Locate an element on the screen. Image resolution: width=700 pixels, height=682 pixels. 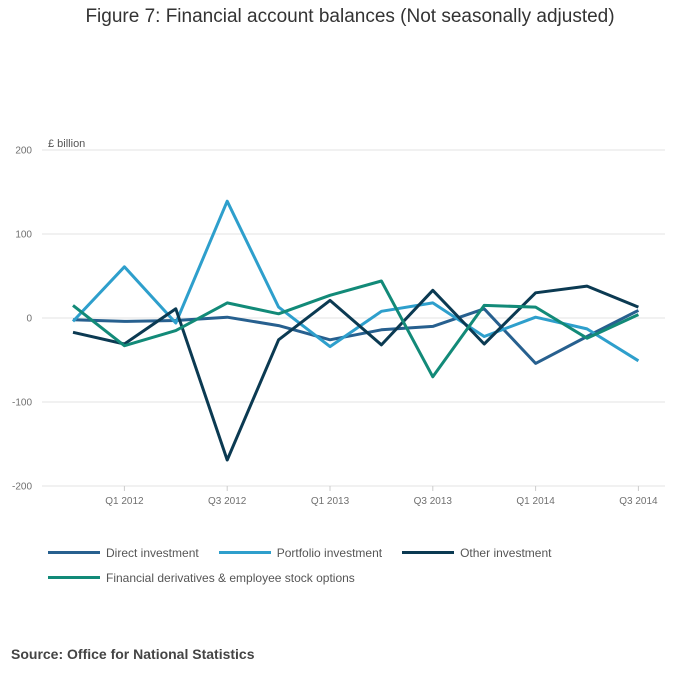
y-axis-ticks: 200 100 0 -100 -200 is located at coordinates (22, 319).